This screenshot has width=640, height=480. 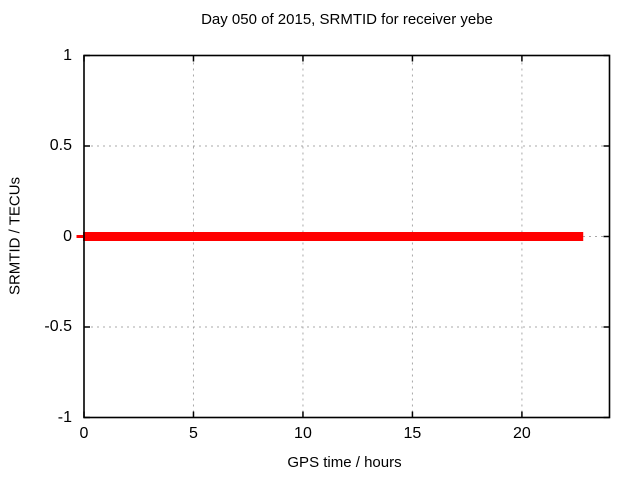 I want to click on y-axis-label: SRMTID / TECUs, so click(x=15, y=236).